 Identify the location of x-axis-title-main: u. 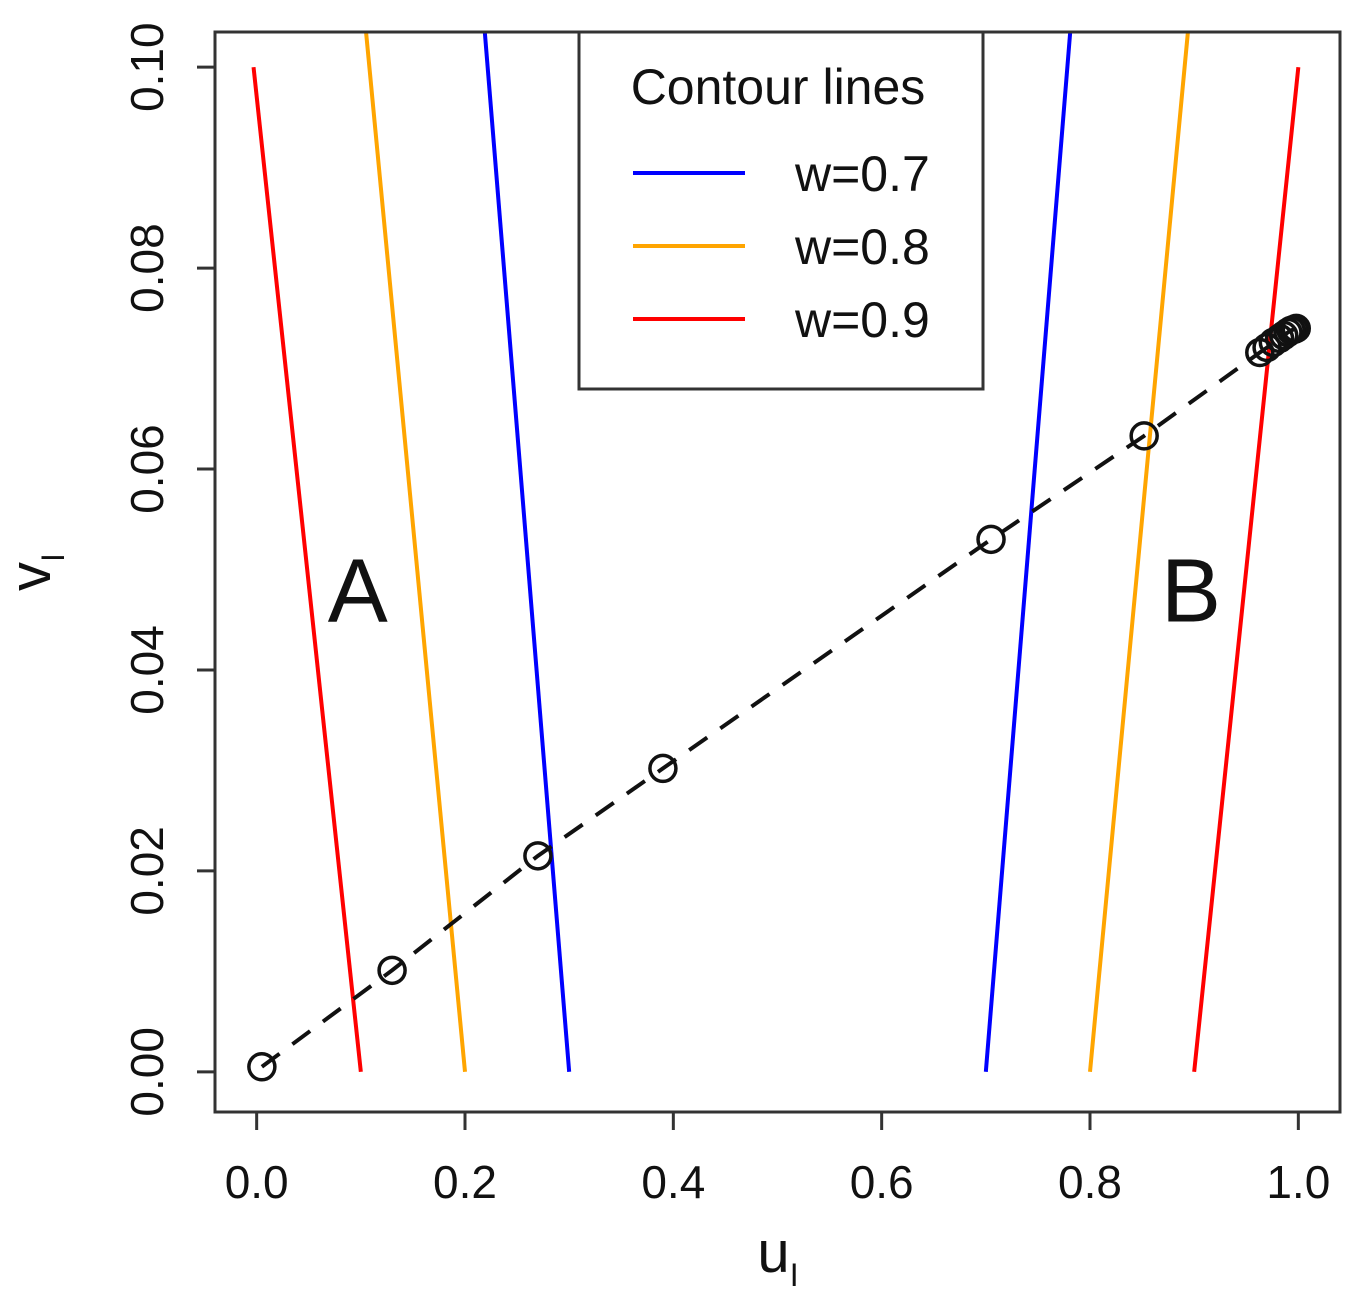
(773, 1252).